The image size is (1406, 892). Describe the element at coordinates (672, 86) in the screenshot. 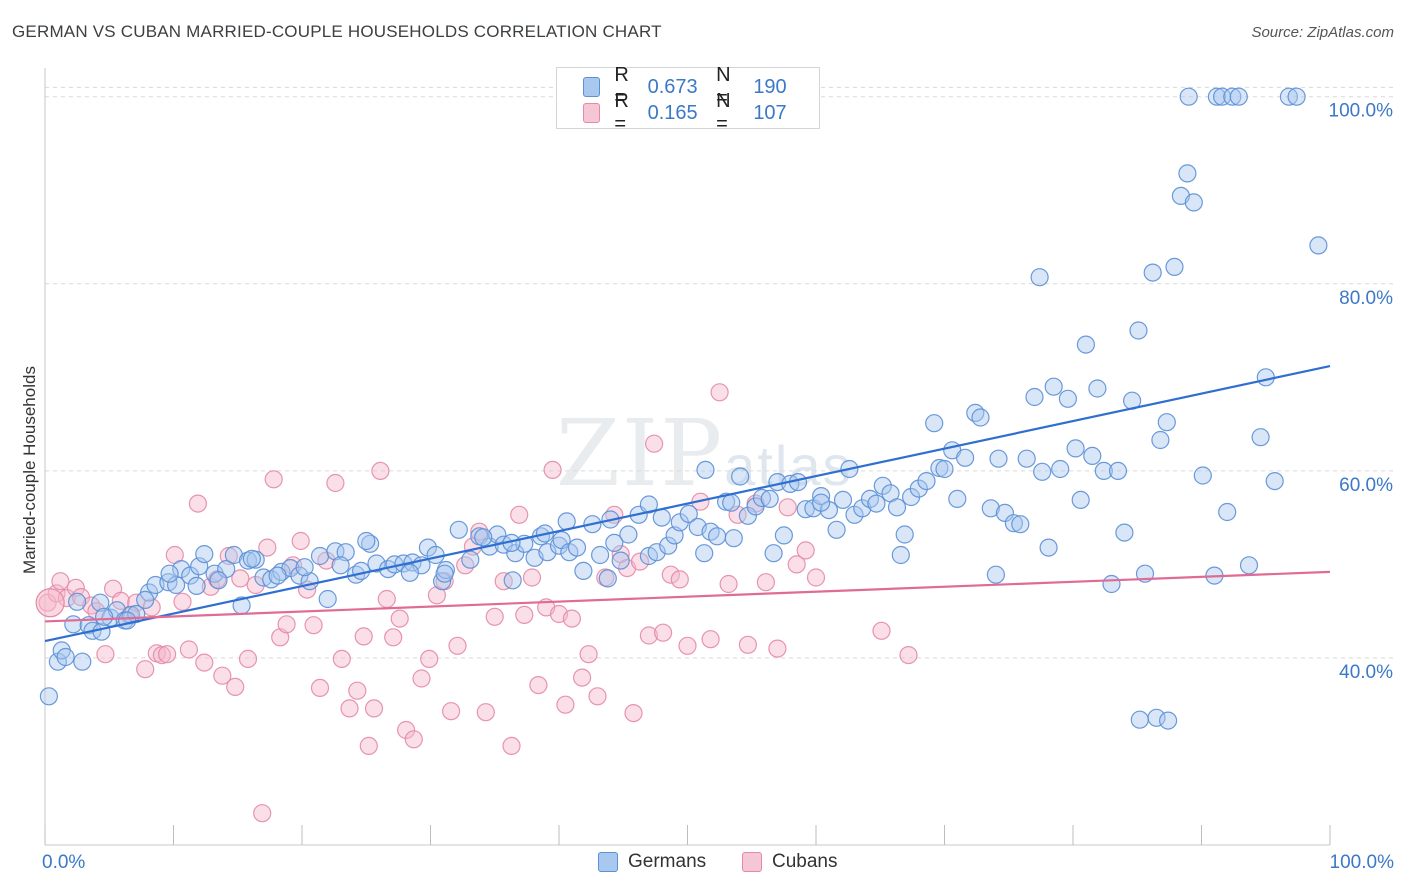

I see `legend-r-value: 0.673` at that location.